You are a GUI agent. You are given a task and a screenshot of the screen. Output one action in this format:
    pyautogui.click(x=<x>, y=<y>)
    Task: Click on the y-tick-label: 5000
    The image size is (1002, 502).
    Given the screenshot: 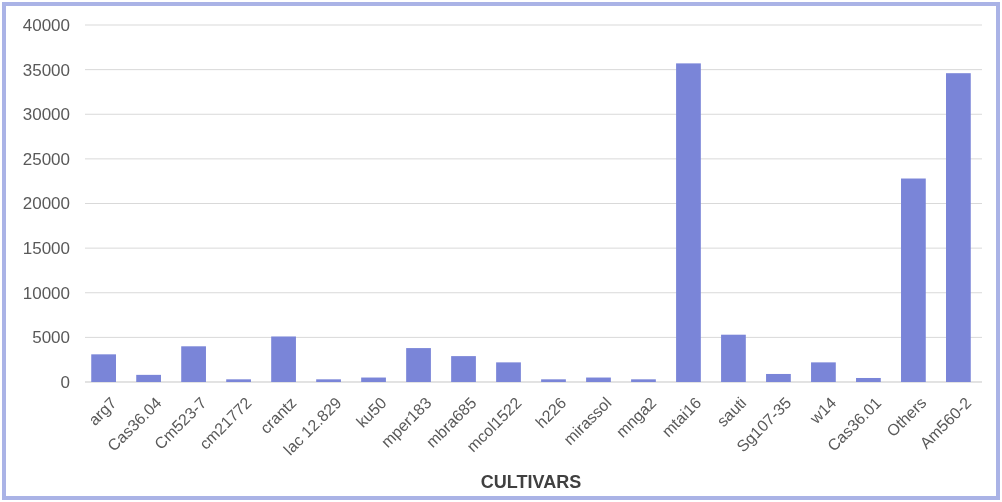 What is the action you would take?
    pyautogui.click(x=51, y=338)
    